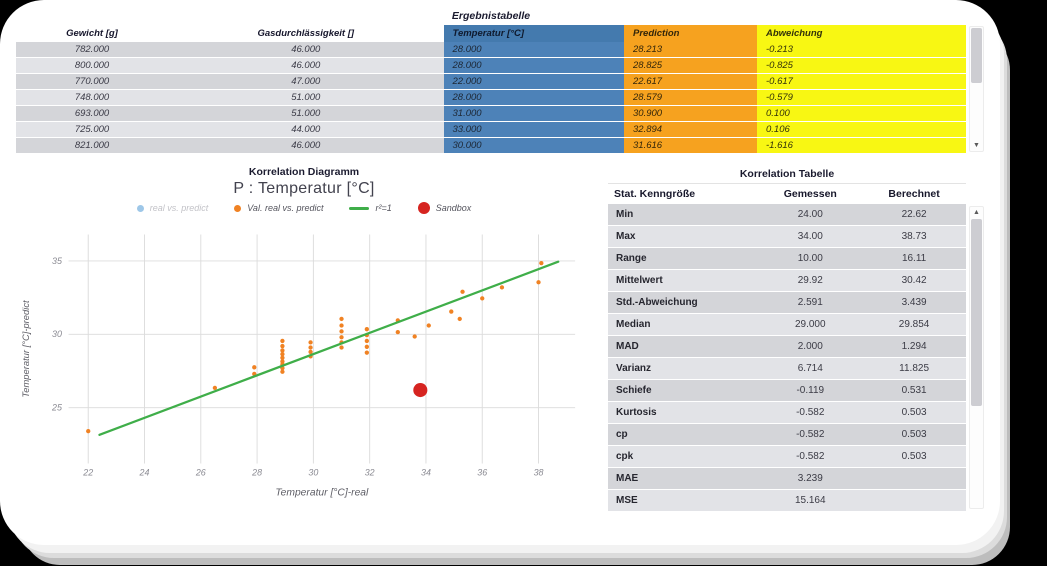 This screenshot has width=1047, height=566. I want to click on table-row: Median 29.000 29.854, so click(787, 324).